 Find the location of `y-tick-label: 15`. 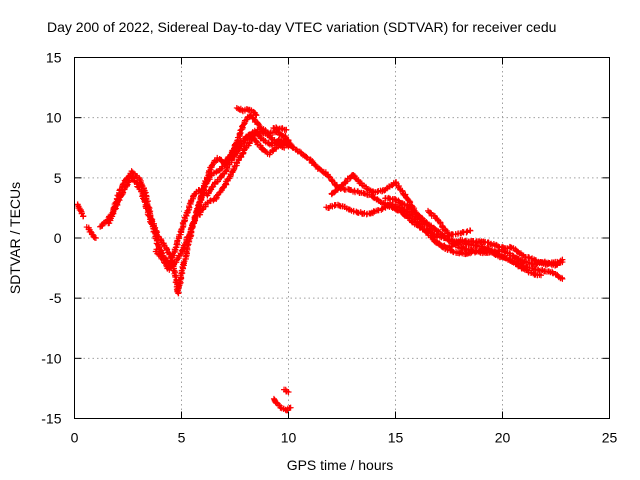

y-tick-label: 15 is located at coordinates (54, 58).